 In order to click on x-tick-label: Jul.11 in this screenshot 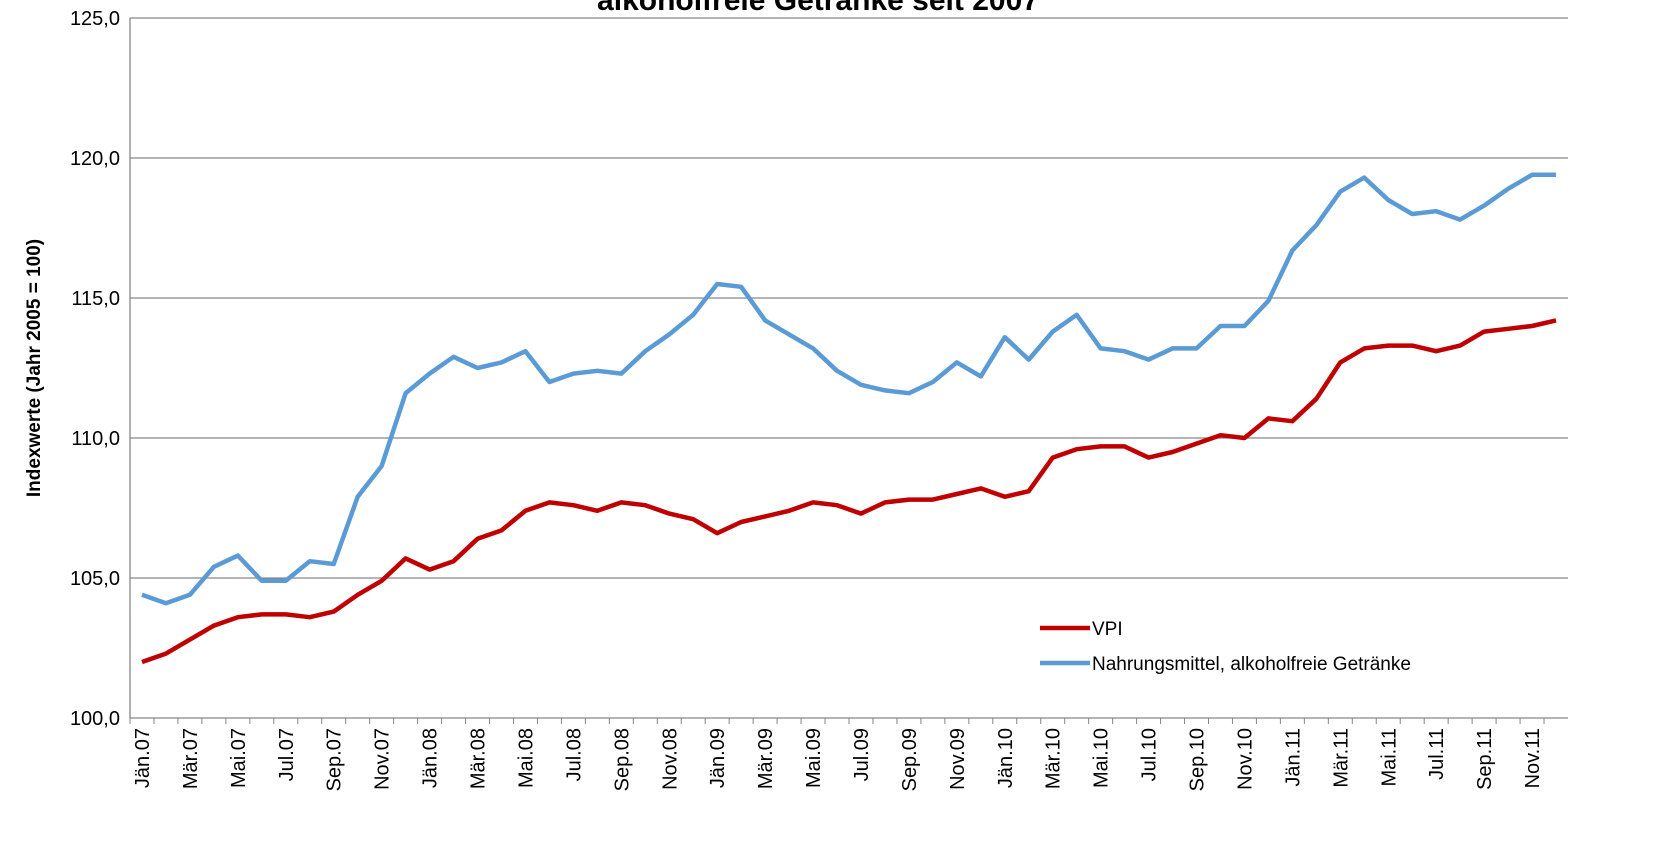, I will do `click(1437, 754)`.